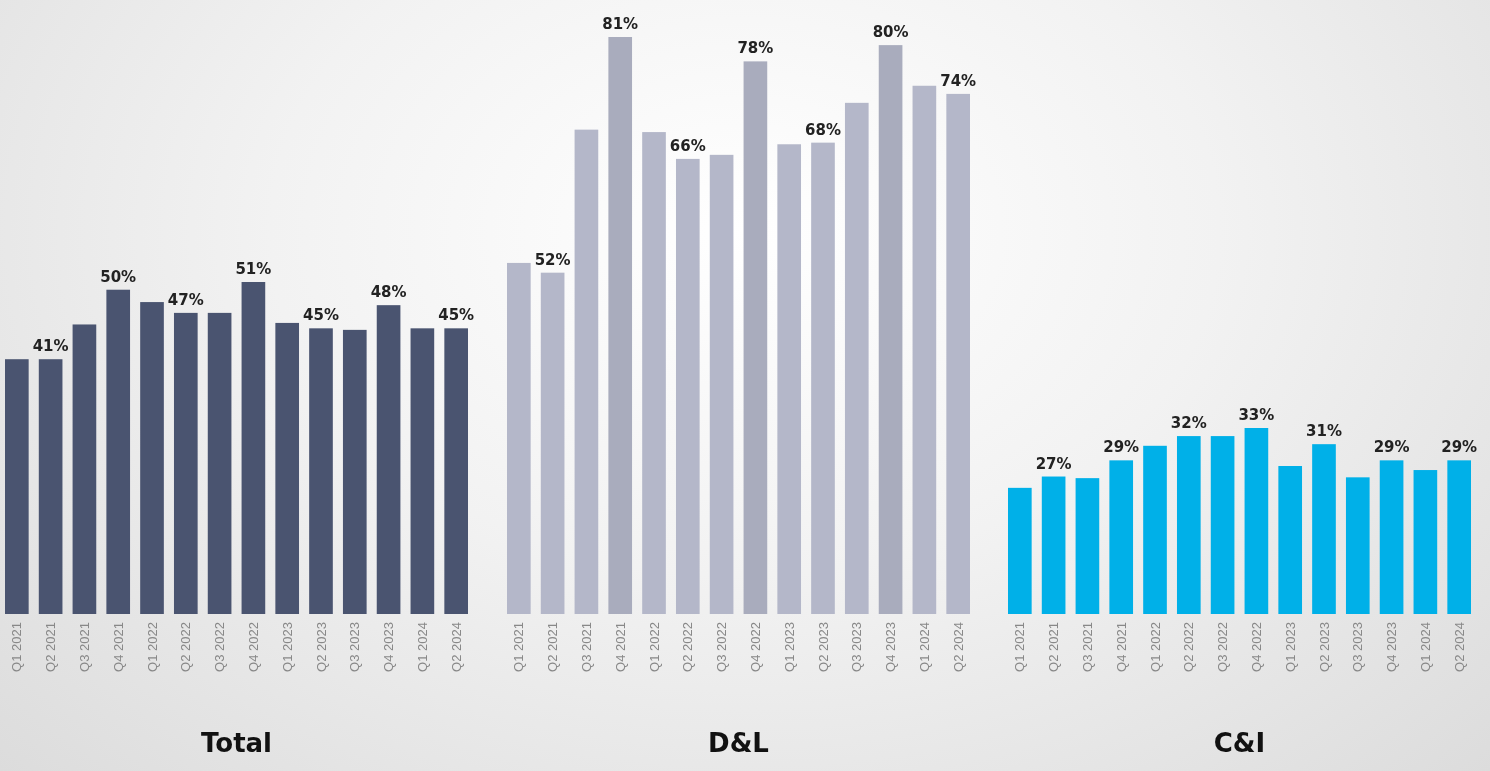 This screenshot has width=1490, height=771. What do you see at coordinates (1324, 431) in the screenshot?
I see `data-label: 31%` at bounding box center [1324, 431].